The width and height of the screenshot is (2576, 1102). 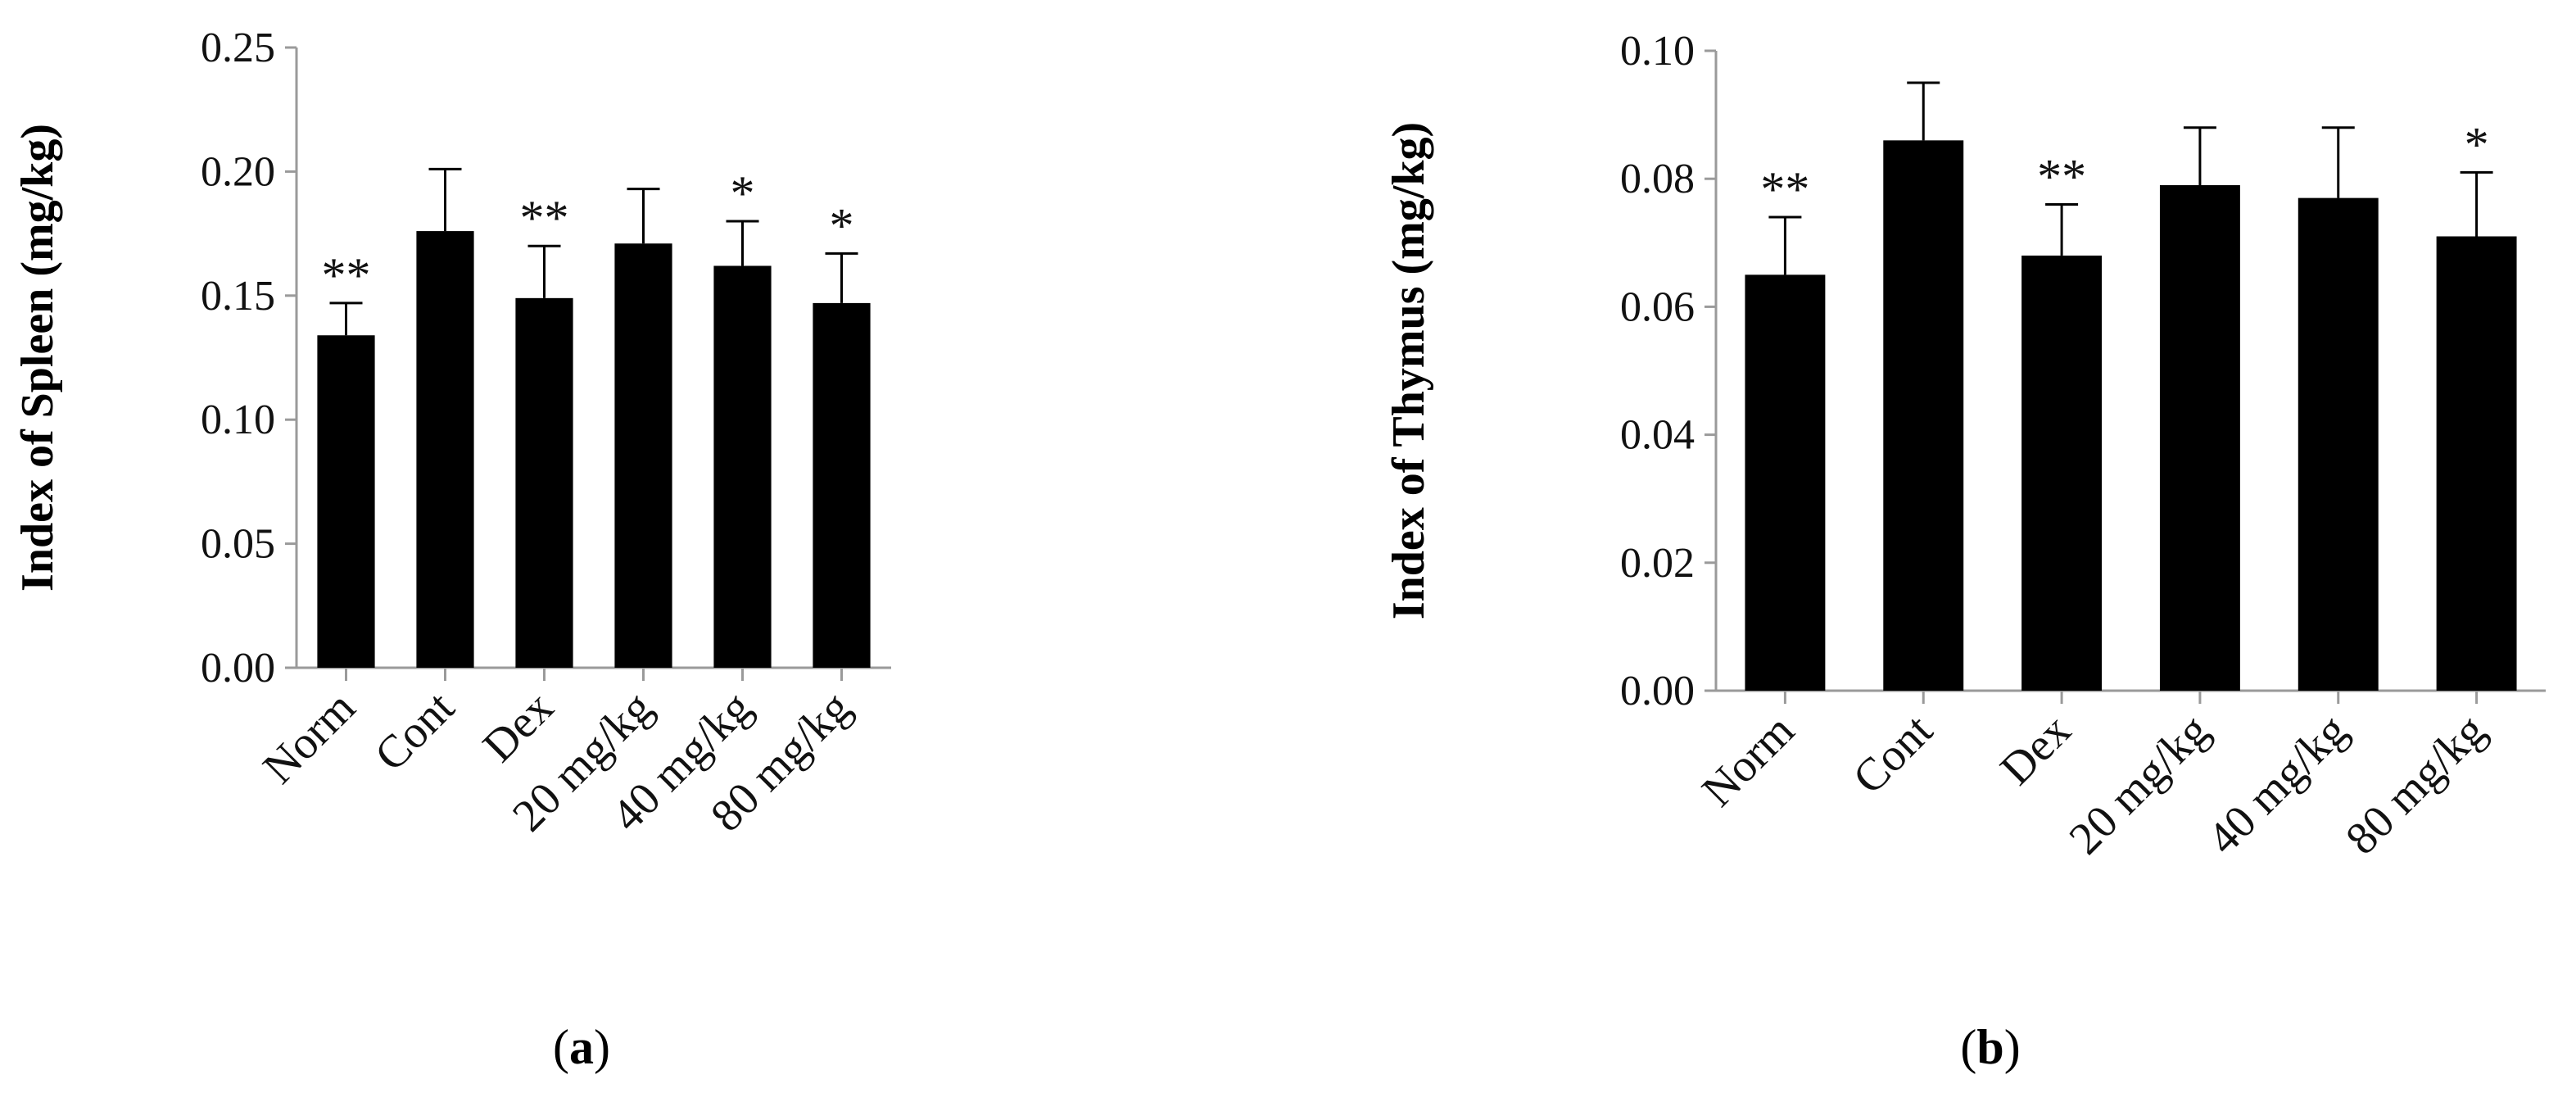 I want to click on y-tick-label: 0.20, so click(x=238, y=171).